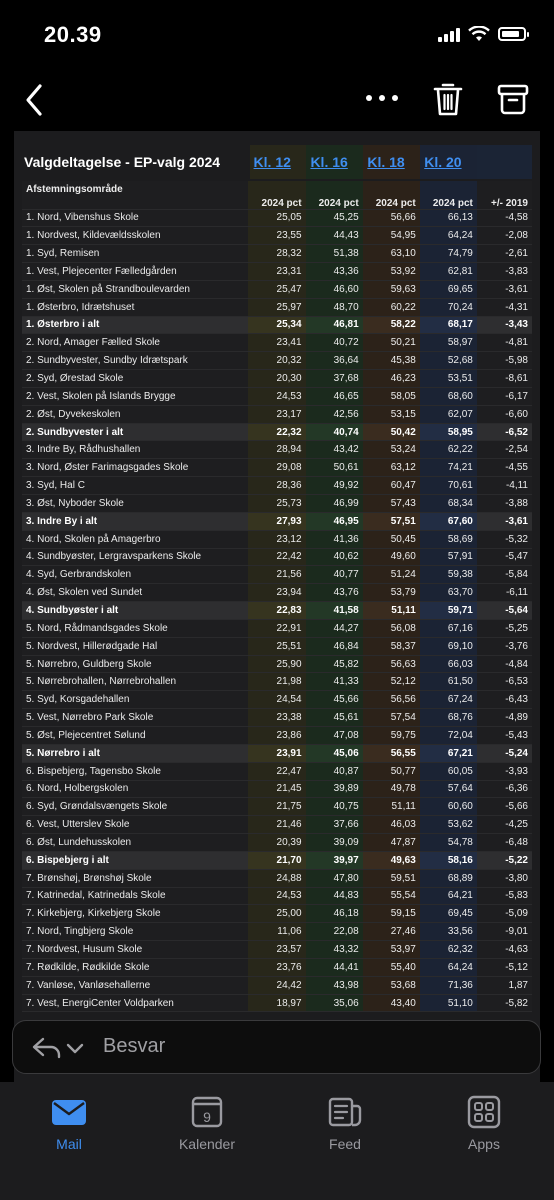  What do you see at coordinates (382, 98) in the screenshot?
I see `more-button` at bounding box center [382, 98].